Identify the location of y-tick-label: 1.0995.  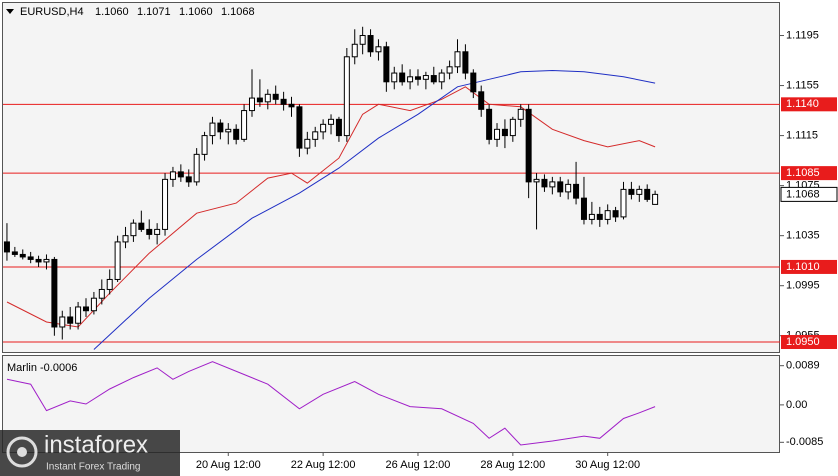
(803, 286).